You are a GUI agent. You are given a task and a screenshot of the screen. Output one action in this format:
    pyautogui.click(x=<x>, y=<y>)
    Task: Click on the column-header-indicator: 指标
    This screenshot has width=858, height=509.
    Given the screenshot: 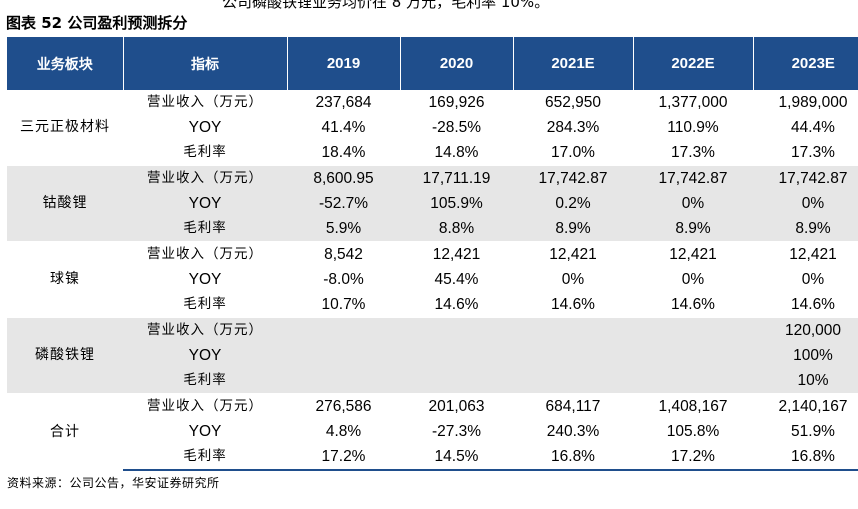 What is the action you would take?
    pyautogui.click(x=204, y=63)
    